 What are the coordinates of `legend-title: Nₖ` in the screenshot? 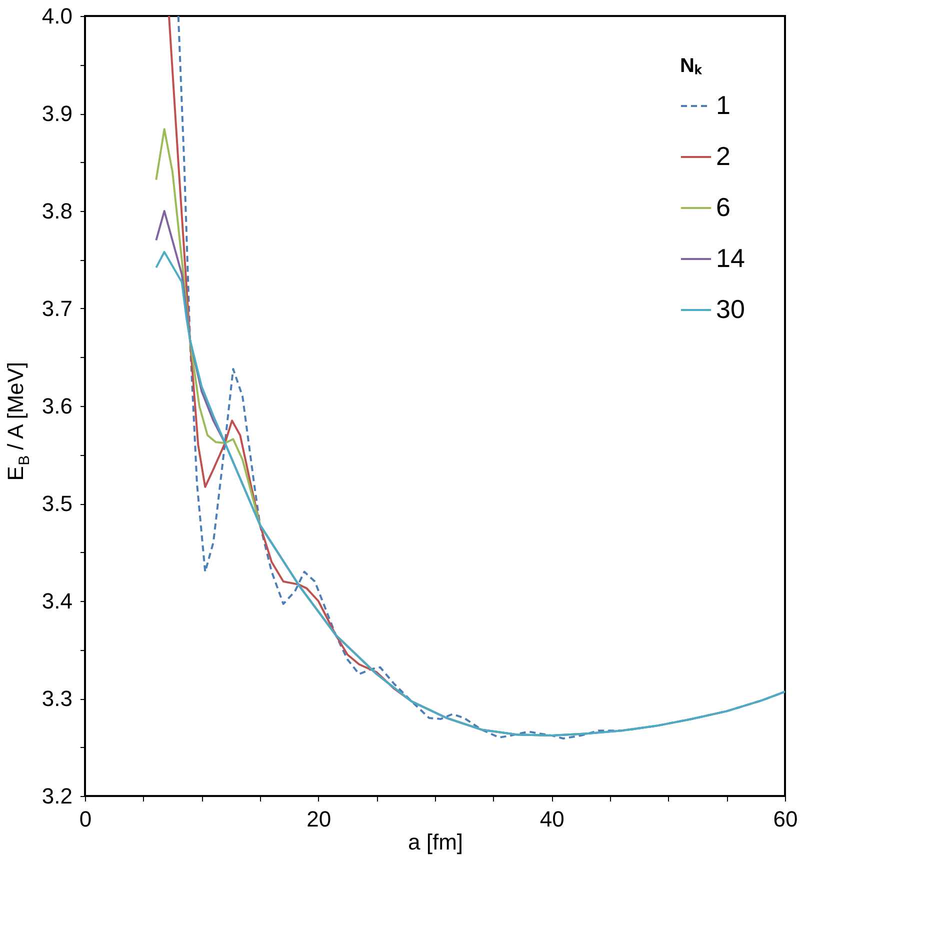 It's located at (691, 66).